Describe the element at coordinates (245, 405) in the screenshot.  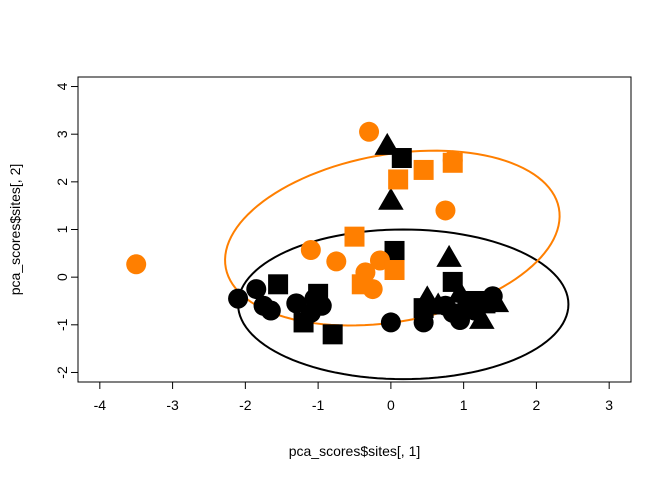
I see `x-tick-label: -2` at that location.